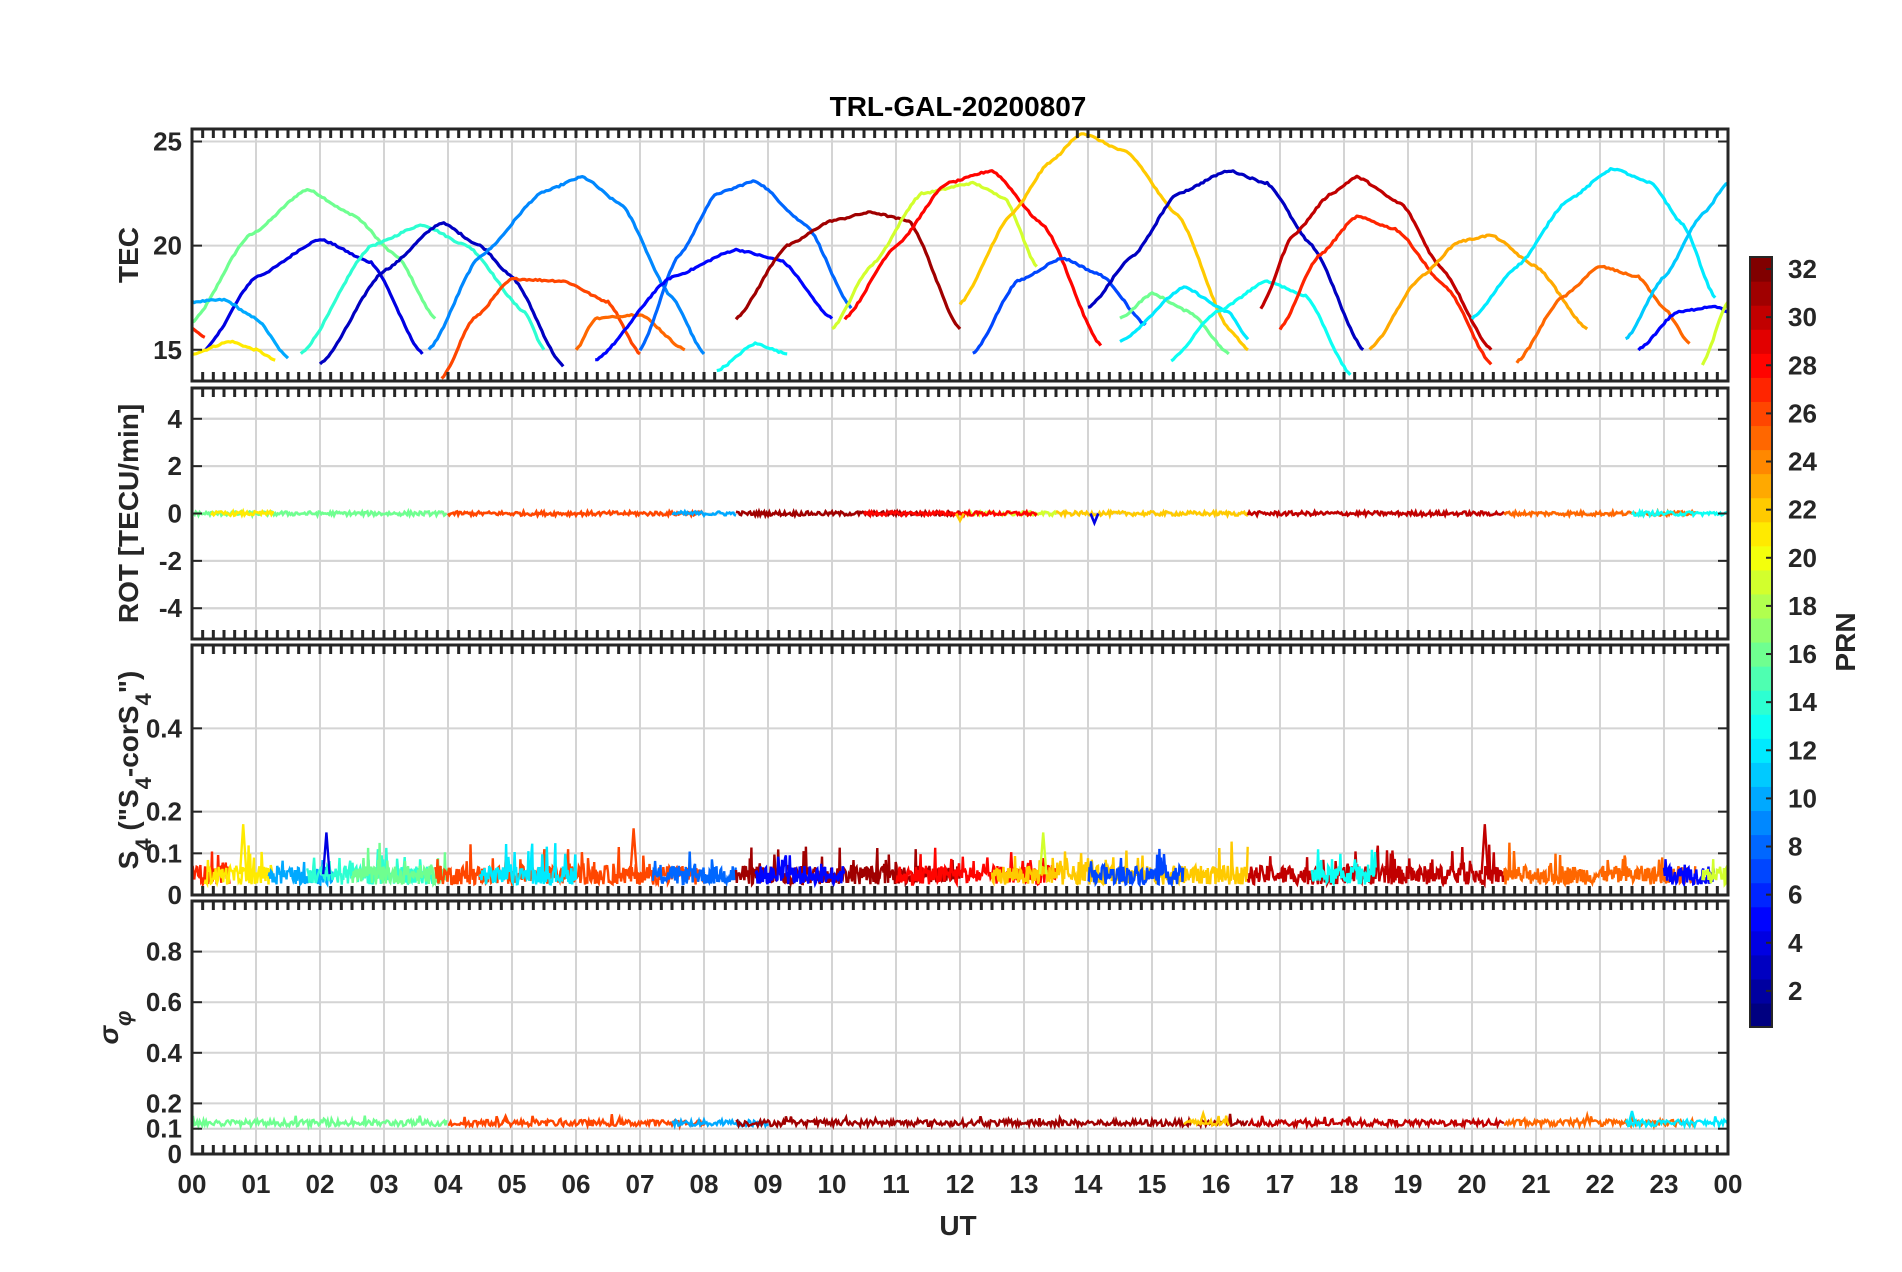 The image size is (1902, 1272). I want to click on colorbar-tick-label: 26, so click(1802, 413).